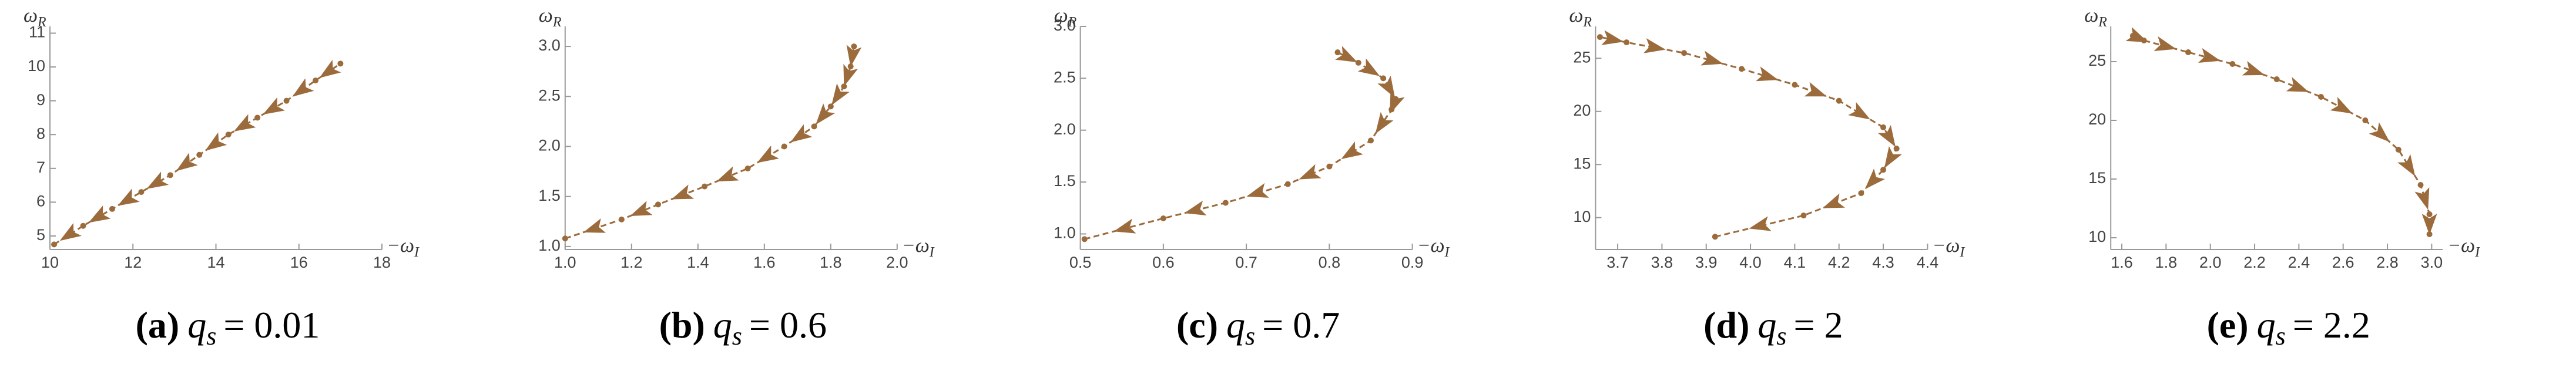 The image size is (2576, 371). I want to click on x-tick-label: 2.2, so click(2254, 262).